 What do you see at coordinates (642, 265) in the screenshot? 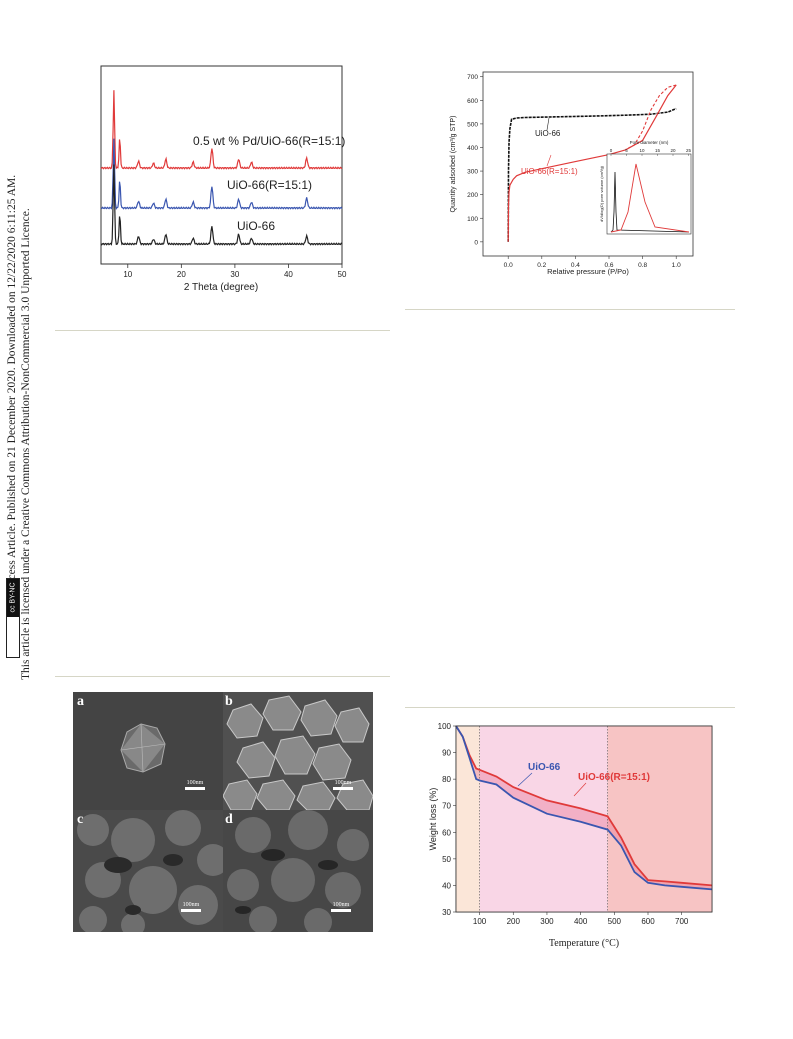
I see `bet-x-tick-label: 0.8` at bounding box center [642, 265].